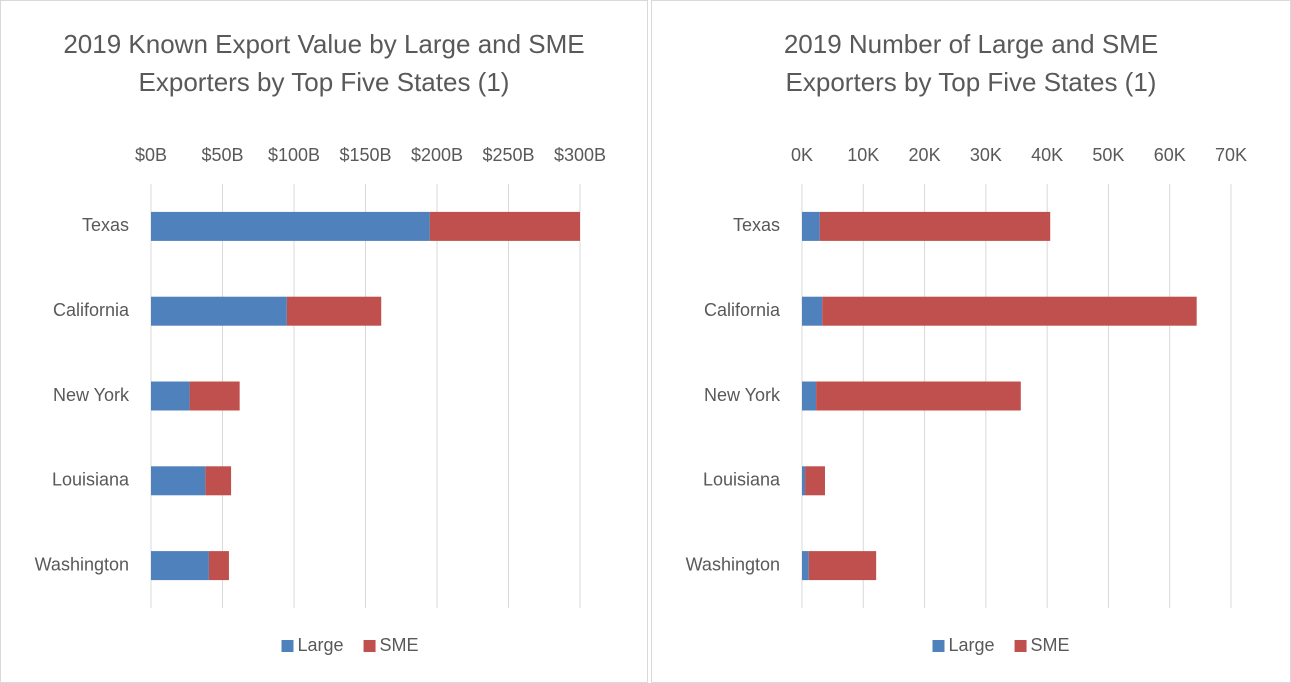 The height and width of the screenshot is (683, 1291). Describe the element at coordinates (802, 155) in the screenshot. I see `x-tick-label: 0K` at that location.